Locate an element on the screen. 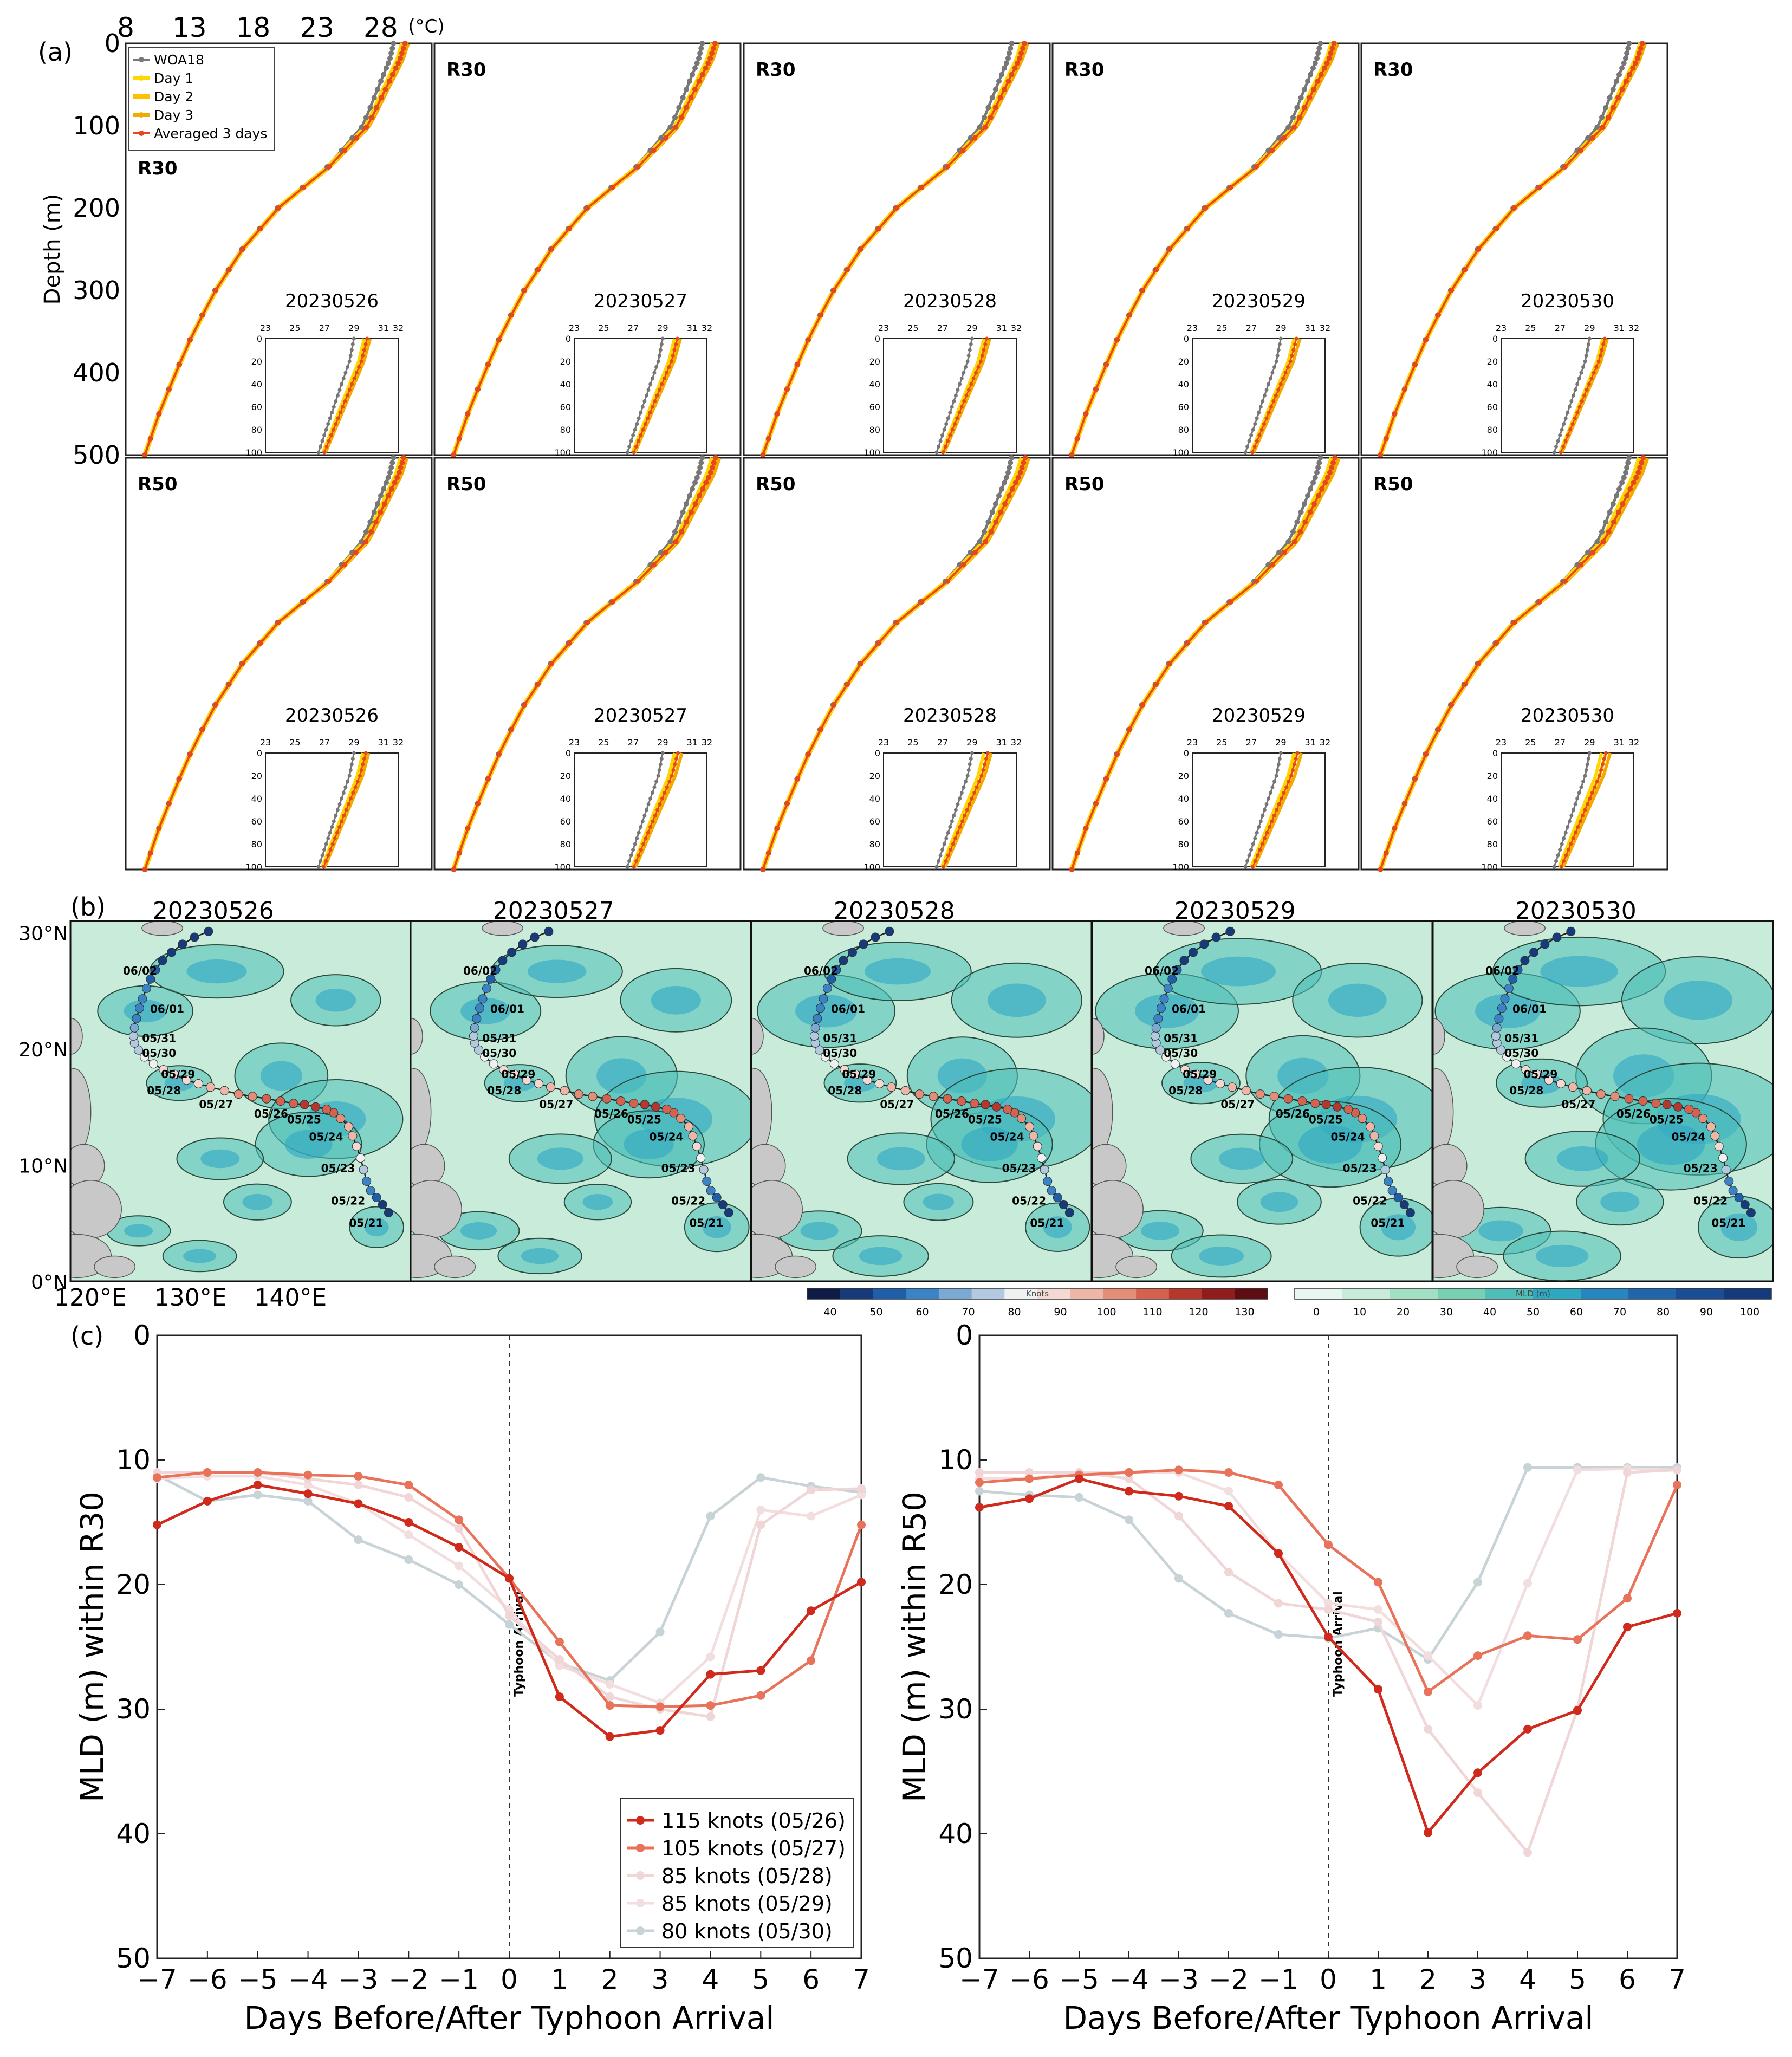 This screenshot has height=2057, width=1792. date-label: 20230528 is located at coordinates (950, 716).